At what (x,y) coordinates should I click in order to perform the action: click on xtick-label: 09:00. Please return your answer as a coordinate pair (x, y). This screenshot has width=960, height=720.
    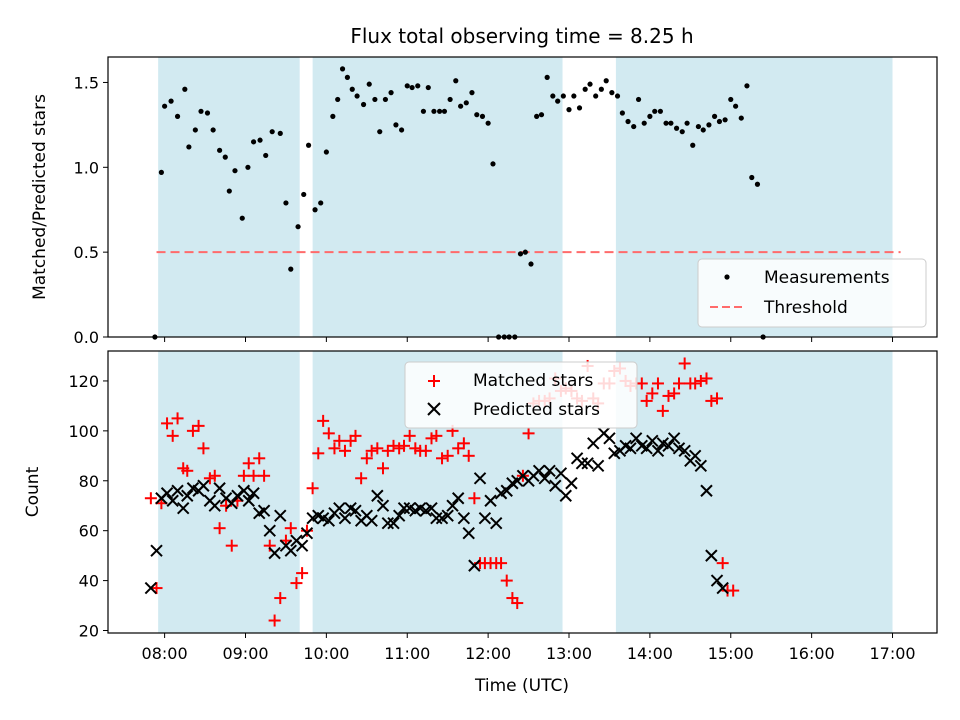
    Looking at the image, I should click on (245, 653).